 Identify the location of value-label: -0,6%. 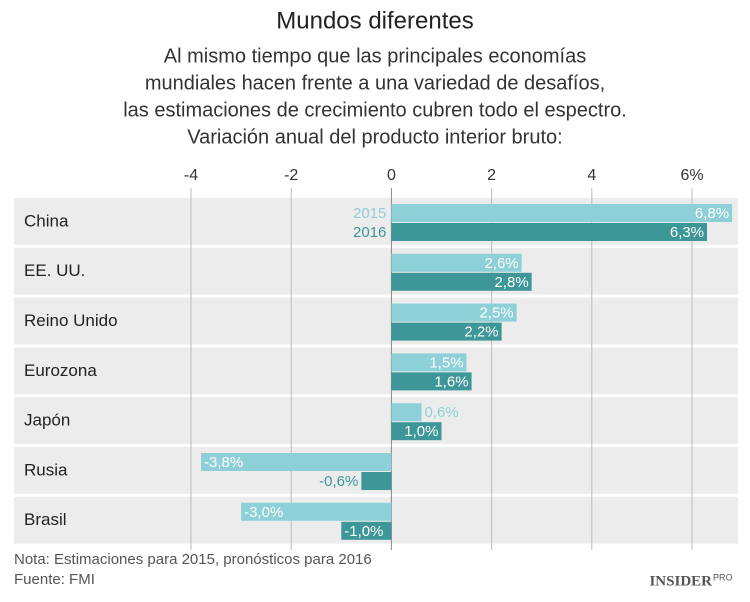
(338, 481).